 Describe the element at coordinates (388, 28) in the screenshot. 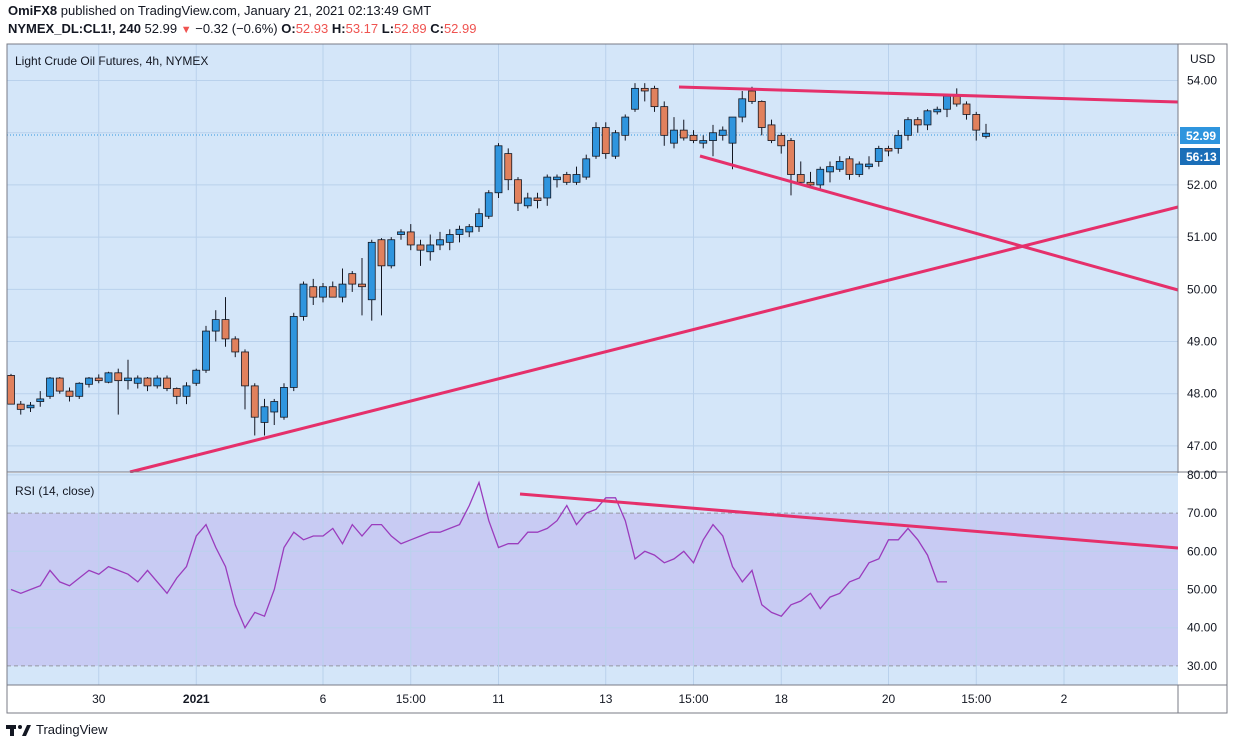

I see `low-label: L:` at that location.